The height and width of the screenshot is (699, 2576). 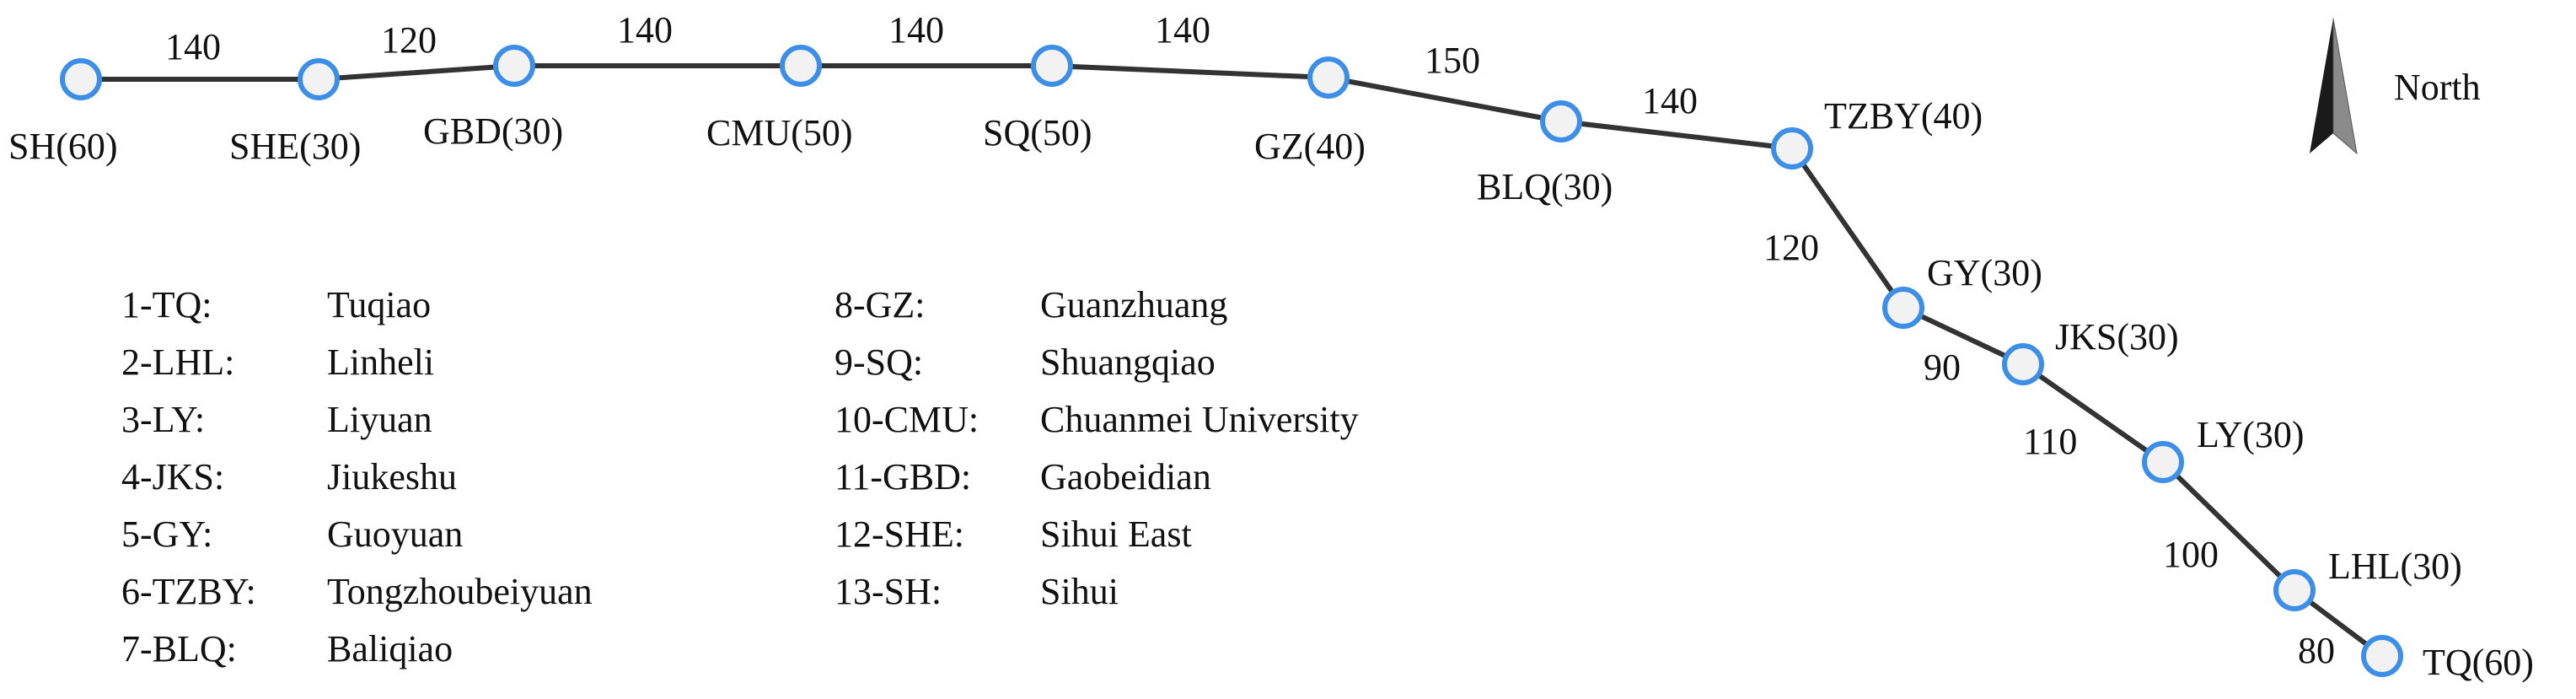 I want to click on station-label-sh: SH(60), so click(x=63, y=146).